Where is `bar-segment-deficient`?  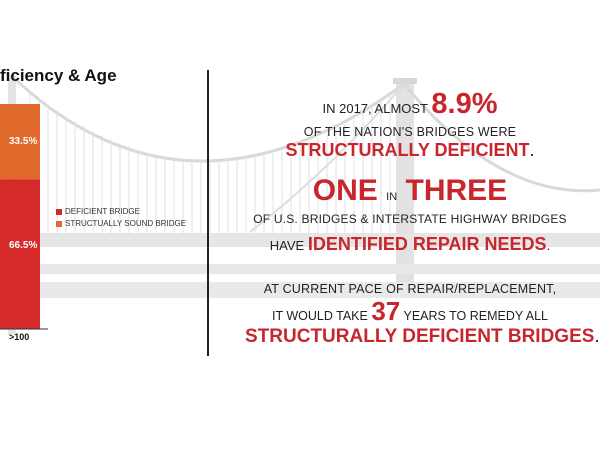 bar-segment-deficient is located at coordinates (20, 254).